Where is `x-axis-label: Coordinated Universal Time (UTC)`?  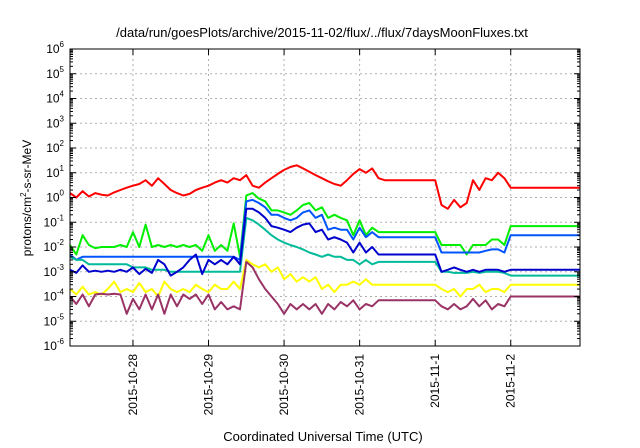
x-axis-label: Coordinated Universal Time (UTC) is located at coordinates (322, 436).